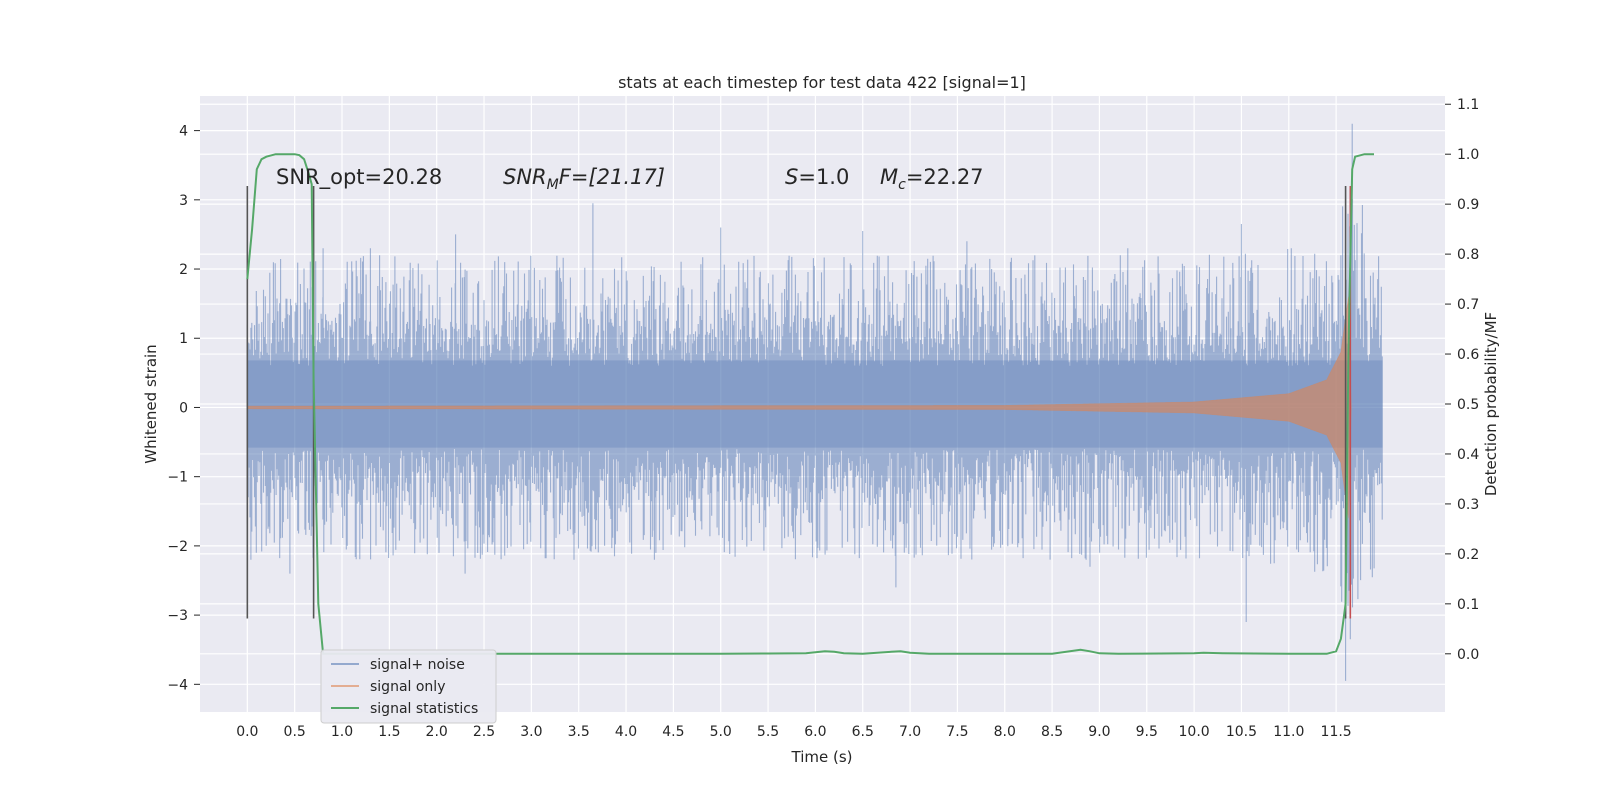  What do you see at coordinates (1491, 404) in the screenshot?
I see `y2-axis-label: Detection probability/MF` at bounding box center [1491, 404].